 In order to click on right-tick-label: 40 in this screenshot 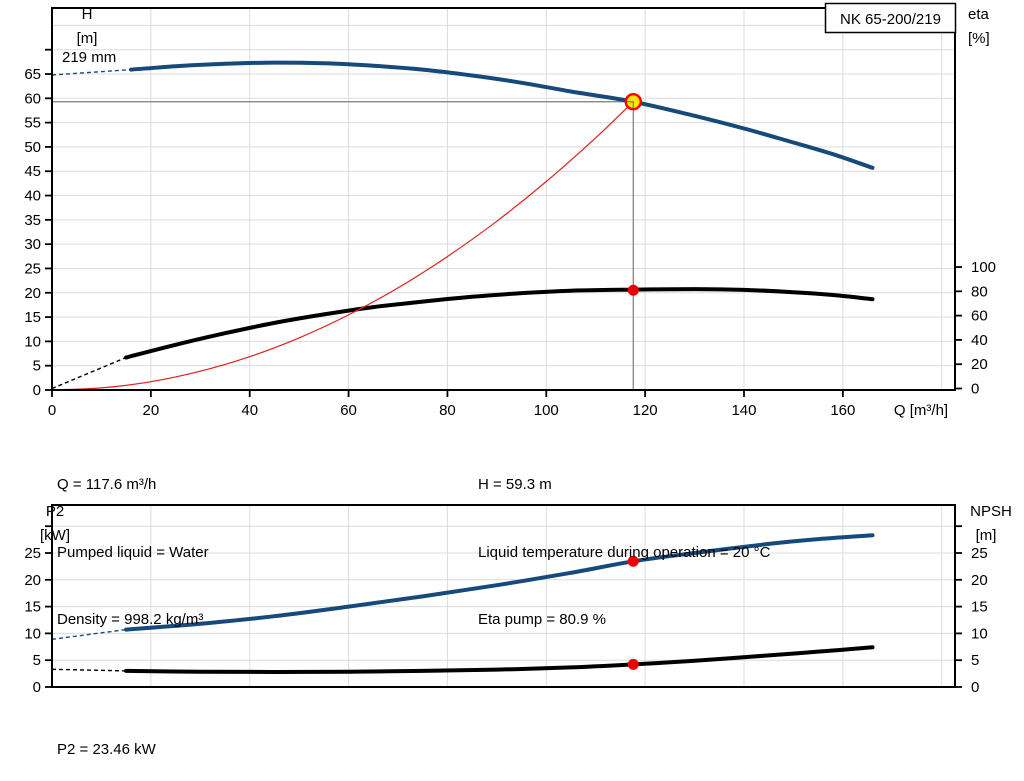, I will do `click(979, 340)`.